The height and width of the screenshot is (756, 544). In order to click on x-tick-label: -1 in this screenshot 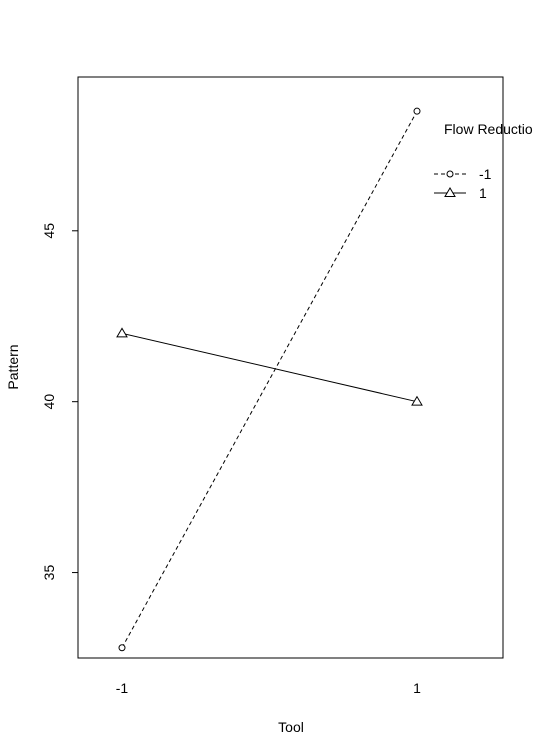, I will do `click(122, 688)`.